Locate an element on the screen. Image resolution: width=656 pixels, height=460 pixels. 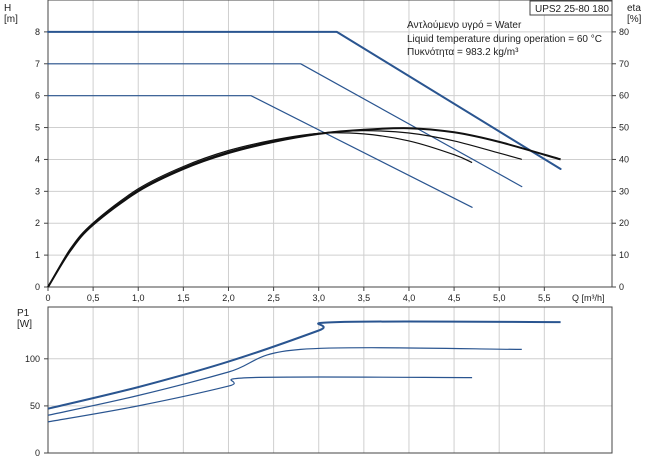
x-tick-label: 2,5 is located at coordinates (273, 298).